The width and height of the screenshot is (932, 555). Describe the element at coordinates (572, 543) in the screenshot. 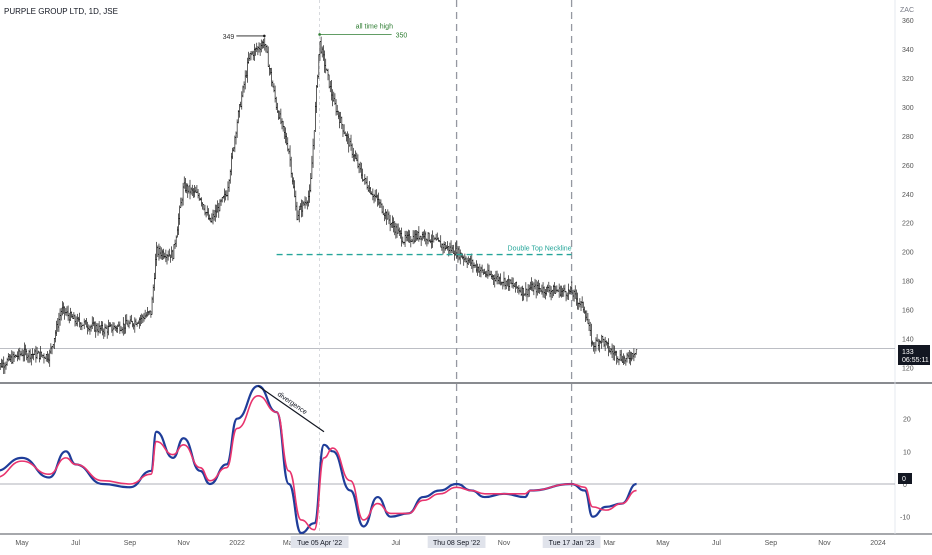

I see `date-badge-label: Tue 17 Jan '23` at that location.